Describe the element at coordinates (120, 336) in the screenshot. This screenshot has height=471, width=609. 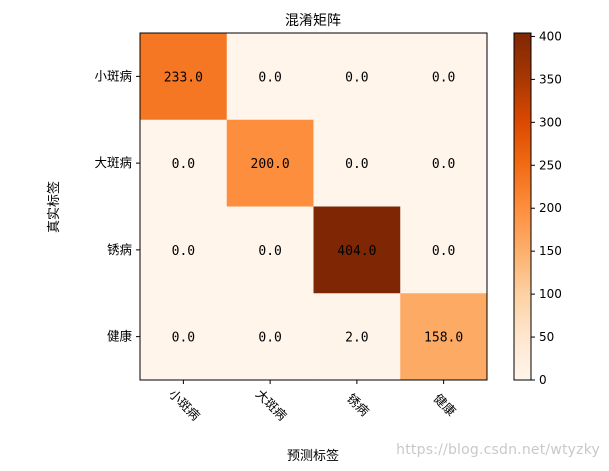
I see `y-tick-label: 健康` at that location.